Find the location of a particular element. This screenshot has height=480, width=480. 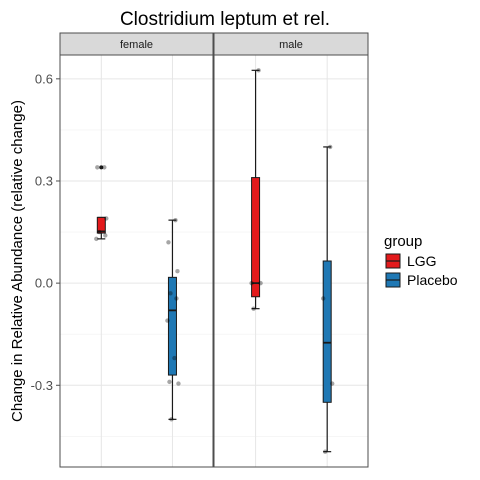

legend-label: LGG is located at coordinates (422, 261).